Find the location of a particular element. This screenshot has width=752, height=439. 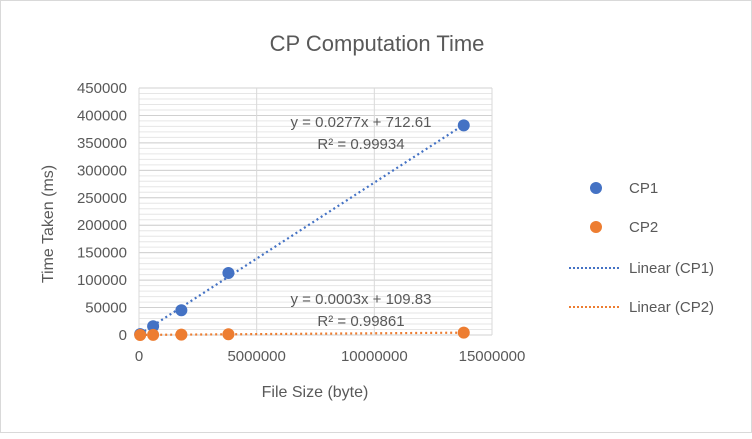

y-axis-title: Time Taken (ms) is located at coordinates (48, 224).